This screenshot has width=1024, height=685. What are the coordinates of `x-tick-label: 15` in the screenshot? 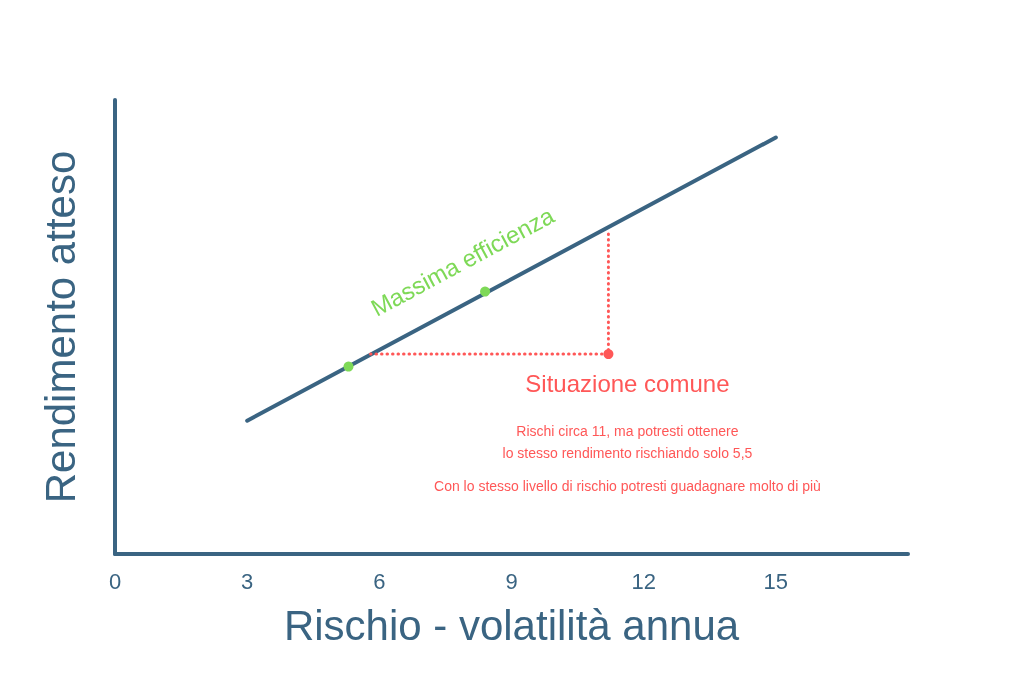 It's located at (776, 581).